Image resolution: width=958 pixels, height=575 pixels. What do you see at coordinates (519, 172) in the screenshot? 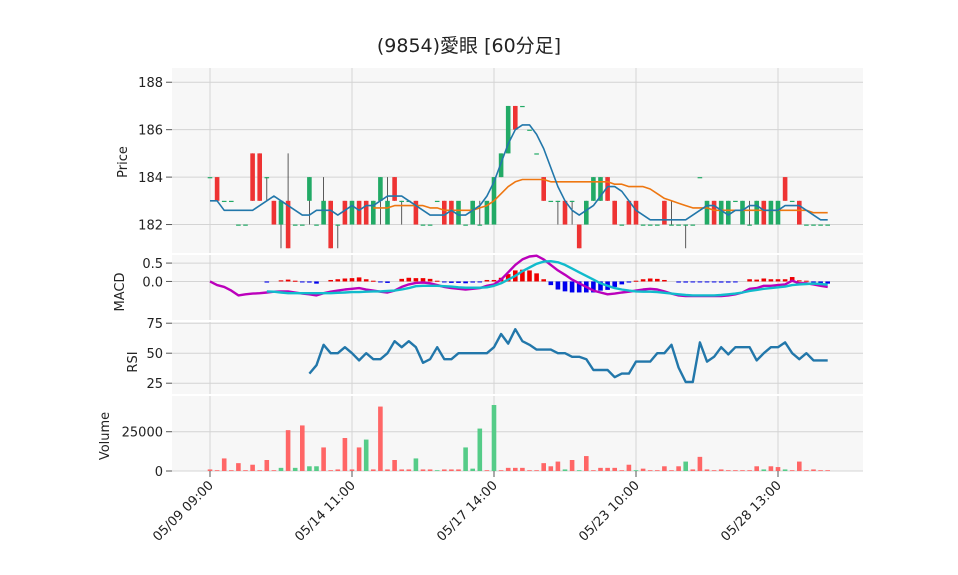
I see `price-moving-averages` at bounding box center [519, 172].